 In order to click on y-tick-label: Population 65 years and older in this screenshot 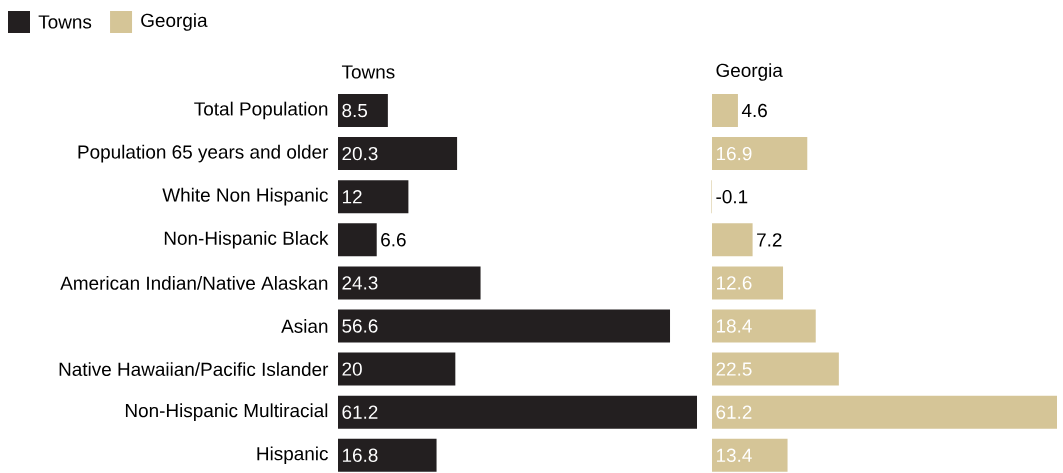, I will do `click(203, 153)`.